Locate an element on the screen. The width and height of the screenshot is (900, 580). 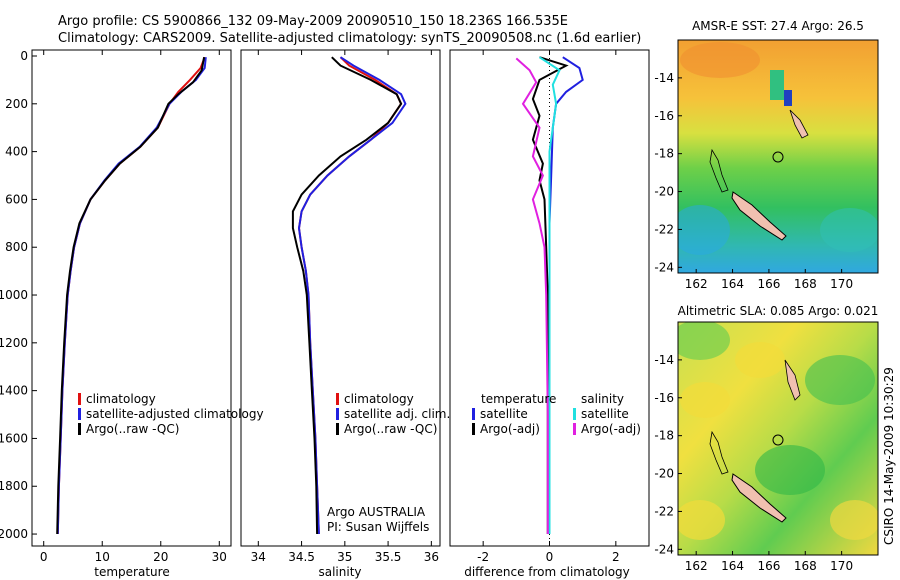
map-x-tick-label: 170 is located at coordinates (841, 566).